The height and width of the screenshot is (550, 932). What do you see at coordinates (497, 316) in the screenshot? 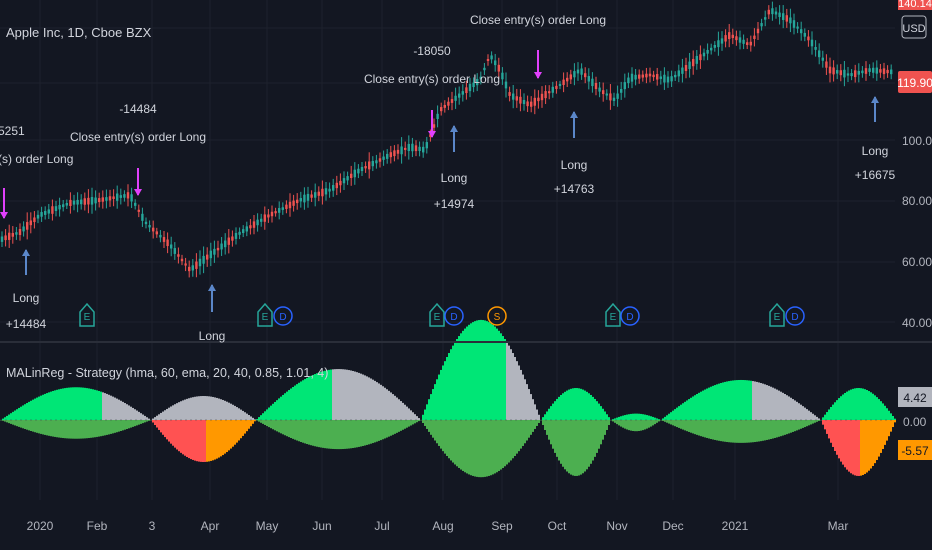
I see `event-marker-s: S` at bounding box center [497, 316].